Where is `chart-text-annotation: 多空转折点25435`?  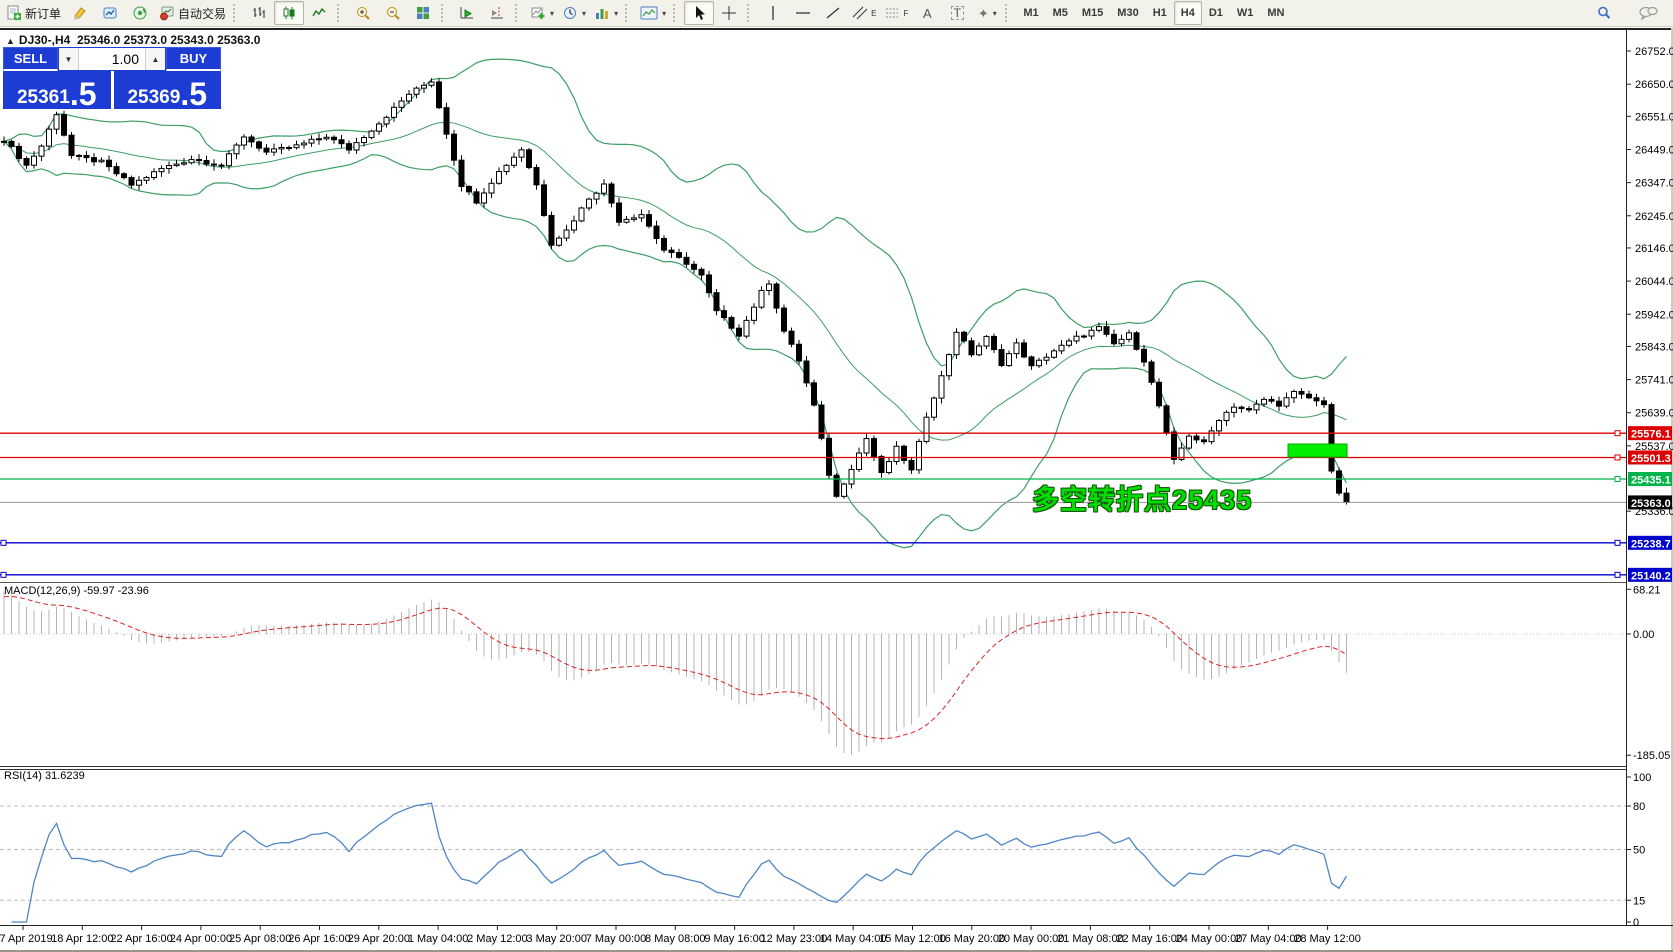
chart-text-annotation: 多空转折点25435 is located at coordinates (1142, 500).